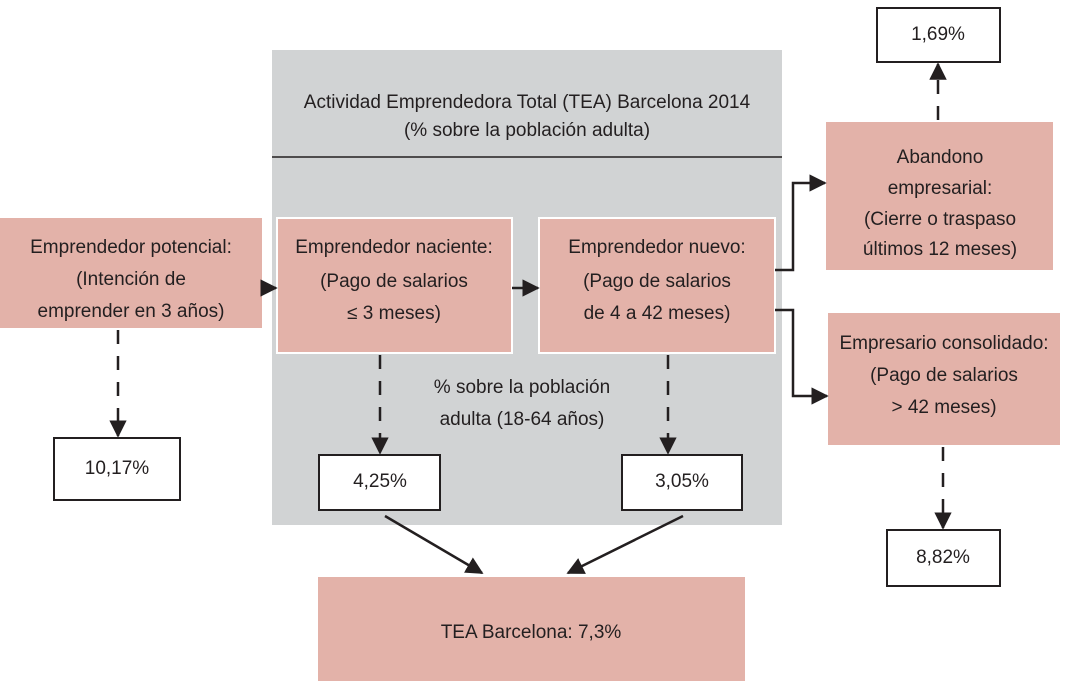 This screenshot has height=681, width=1066. I want to click on node-text: empresarial:, so click(940, 188).